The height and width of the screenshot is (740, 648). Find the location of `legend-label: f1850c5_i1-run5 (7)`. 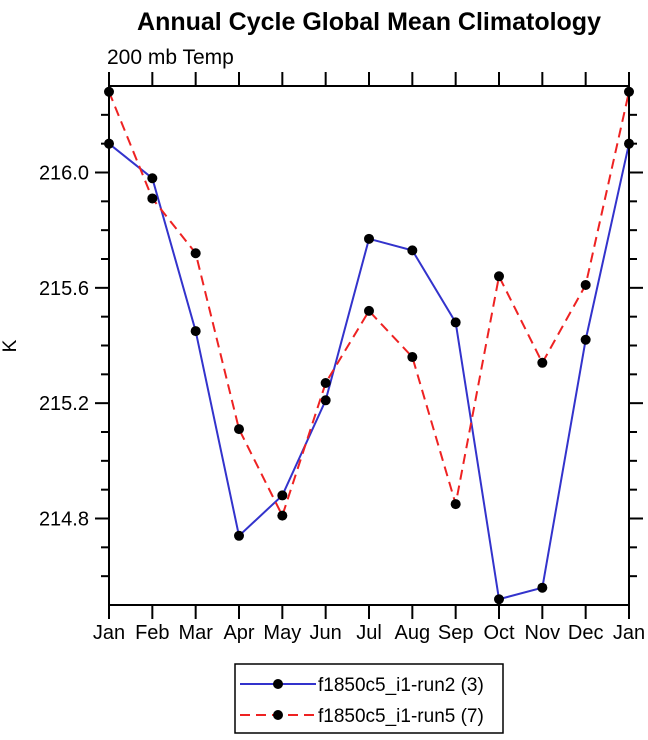

legend-label: f1850c5_i1-run5 (7) is located at coordinates (401, 716).